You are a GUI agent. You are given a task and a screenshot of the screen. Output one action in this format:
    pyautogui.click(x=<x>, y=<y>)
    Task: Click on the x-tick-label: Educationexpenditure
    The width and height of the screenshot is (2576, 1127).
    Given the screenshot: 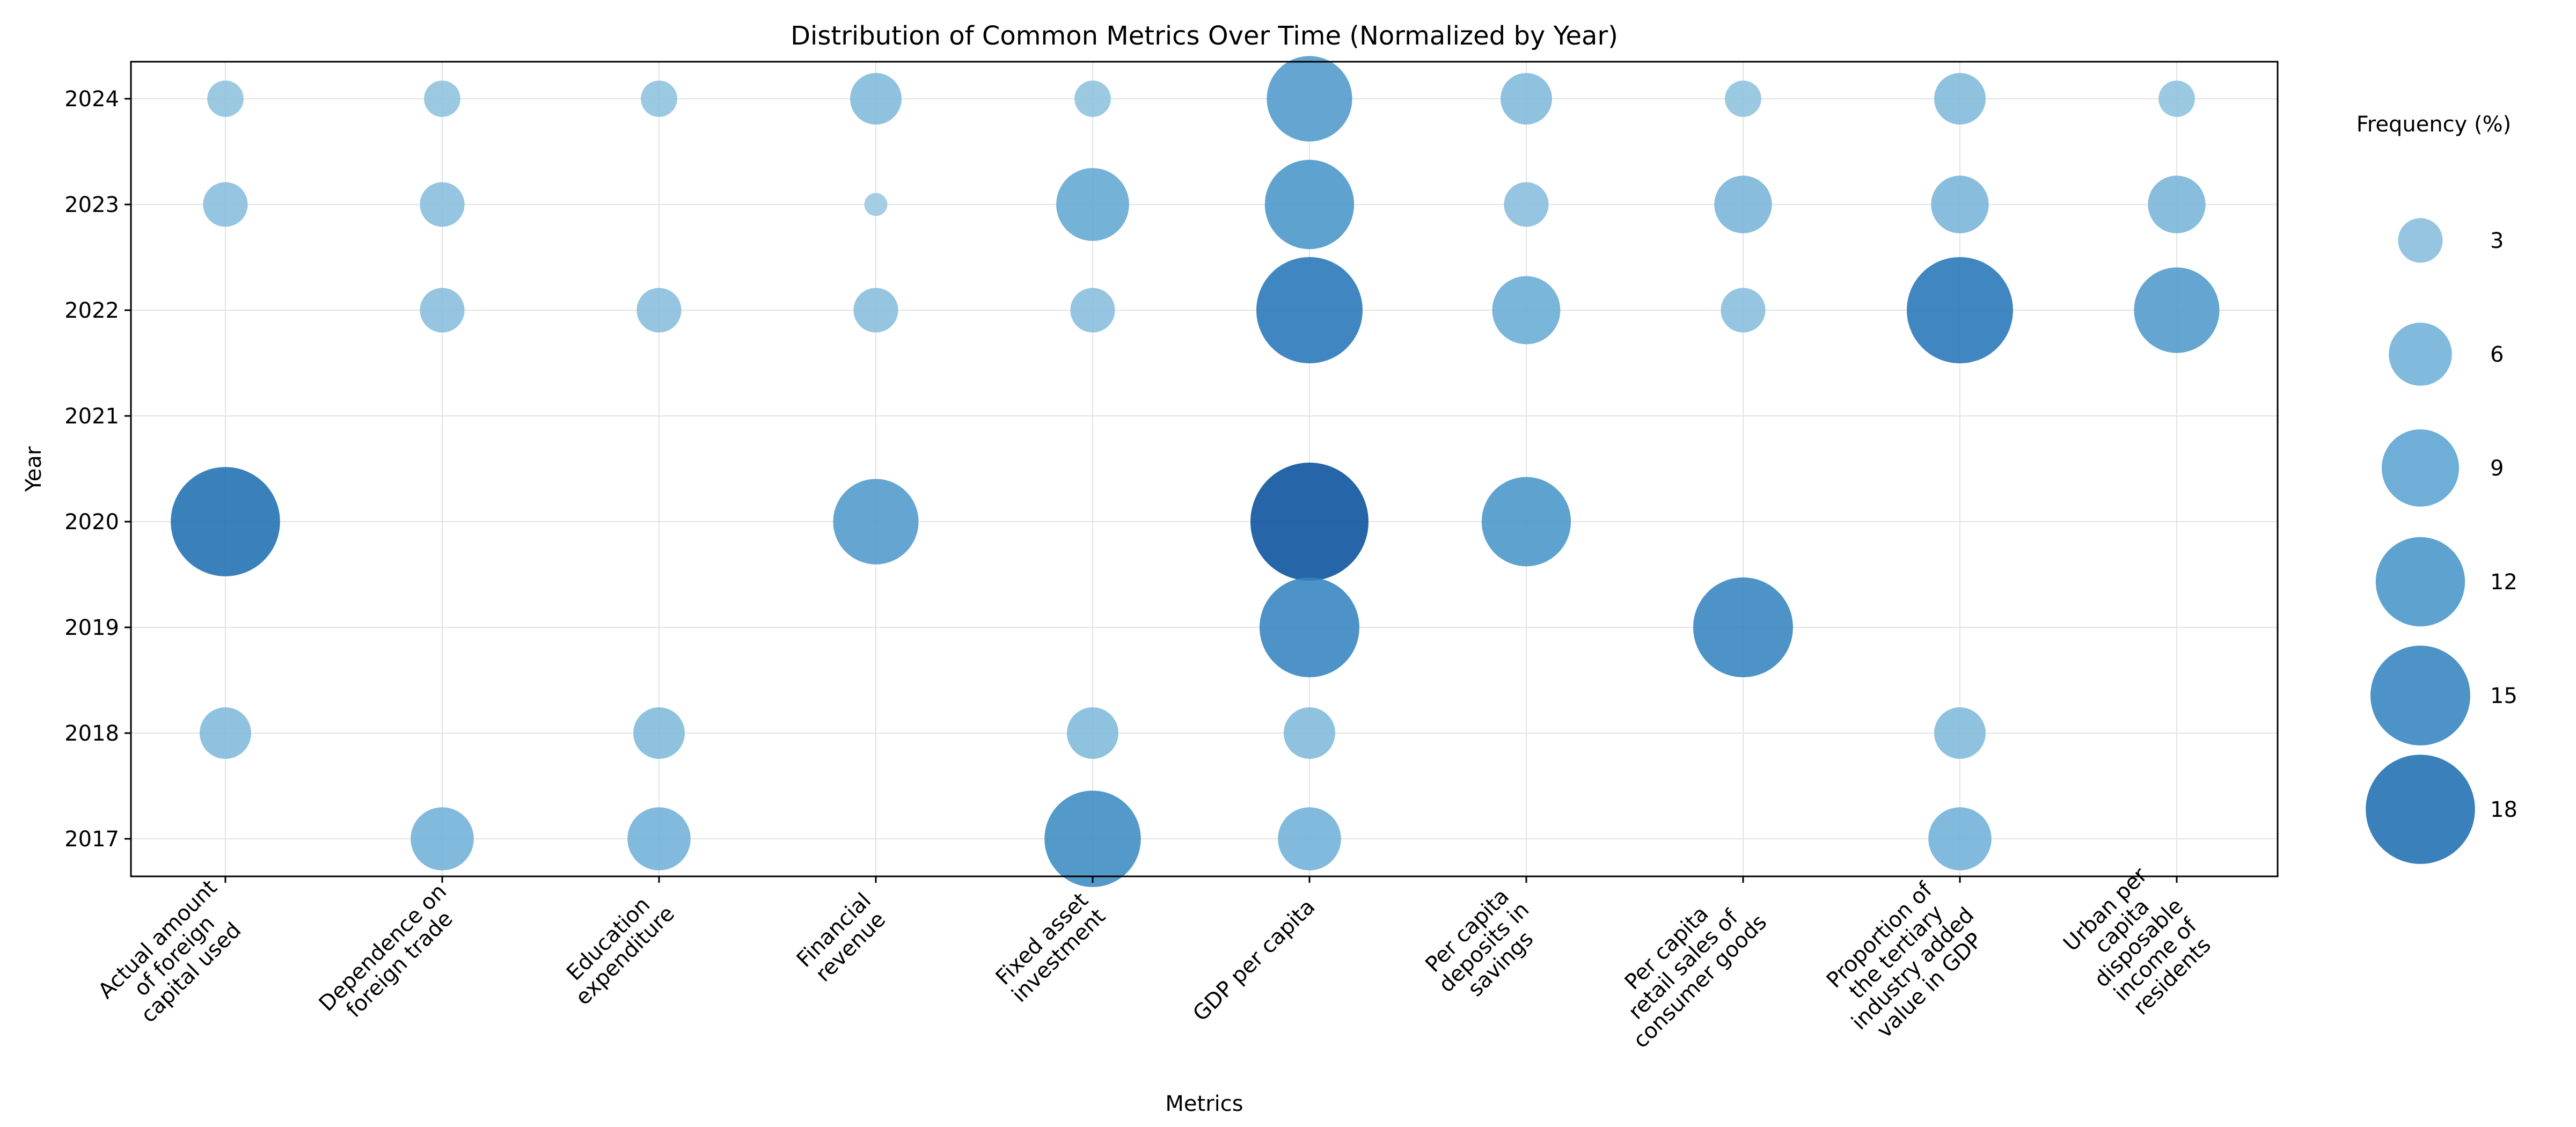 What is the action you would take?
    pyautogui.click(x=616, y=947)
    